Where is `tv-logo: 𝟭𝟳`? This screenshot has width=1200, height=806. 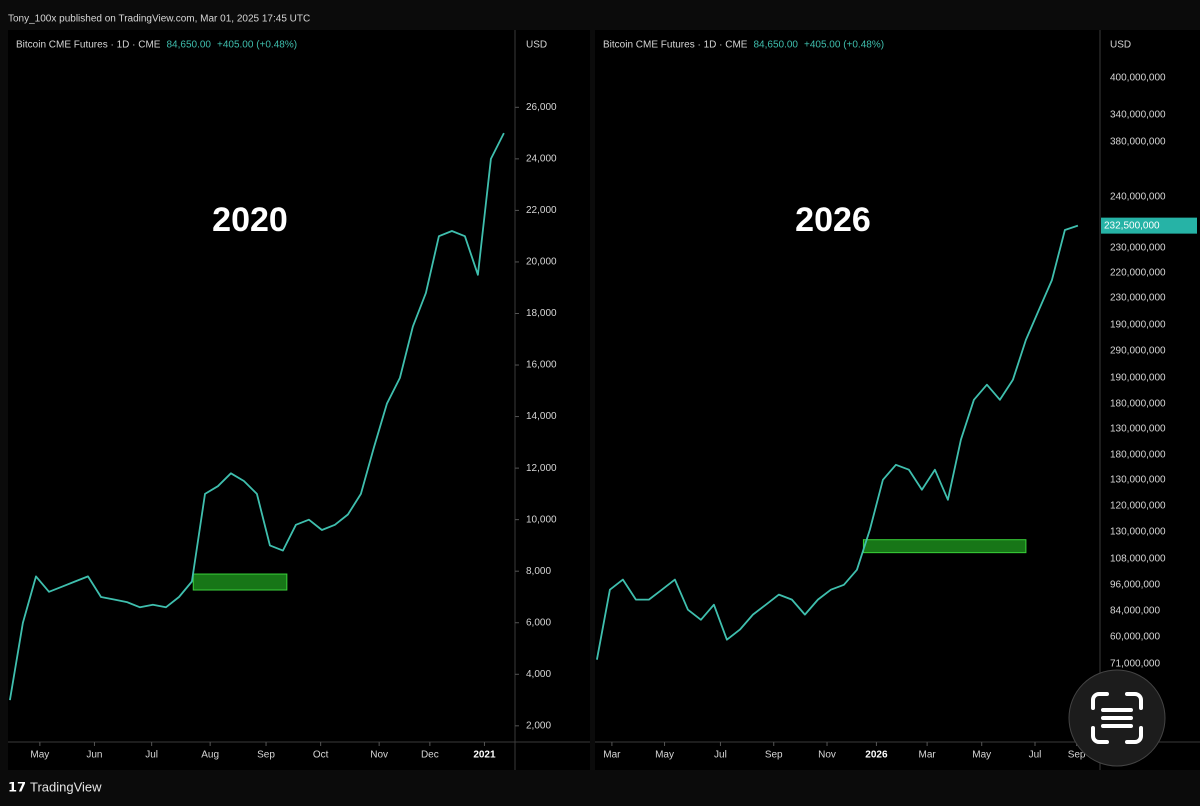
tv-logo: 𝟭𝟳 is located at coordinates (17, 786).